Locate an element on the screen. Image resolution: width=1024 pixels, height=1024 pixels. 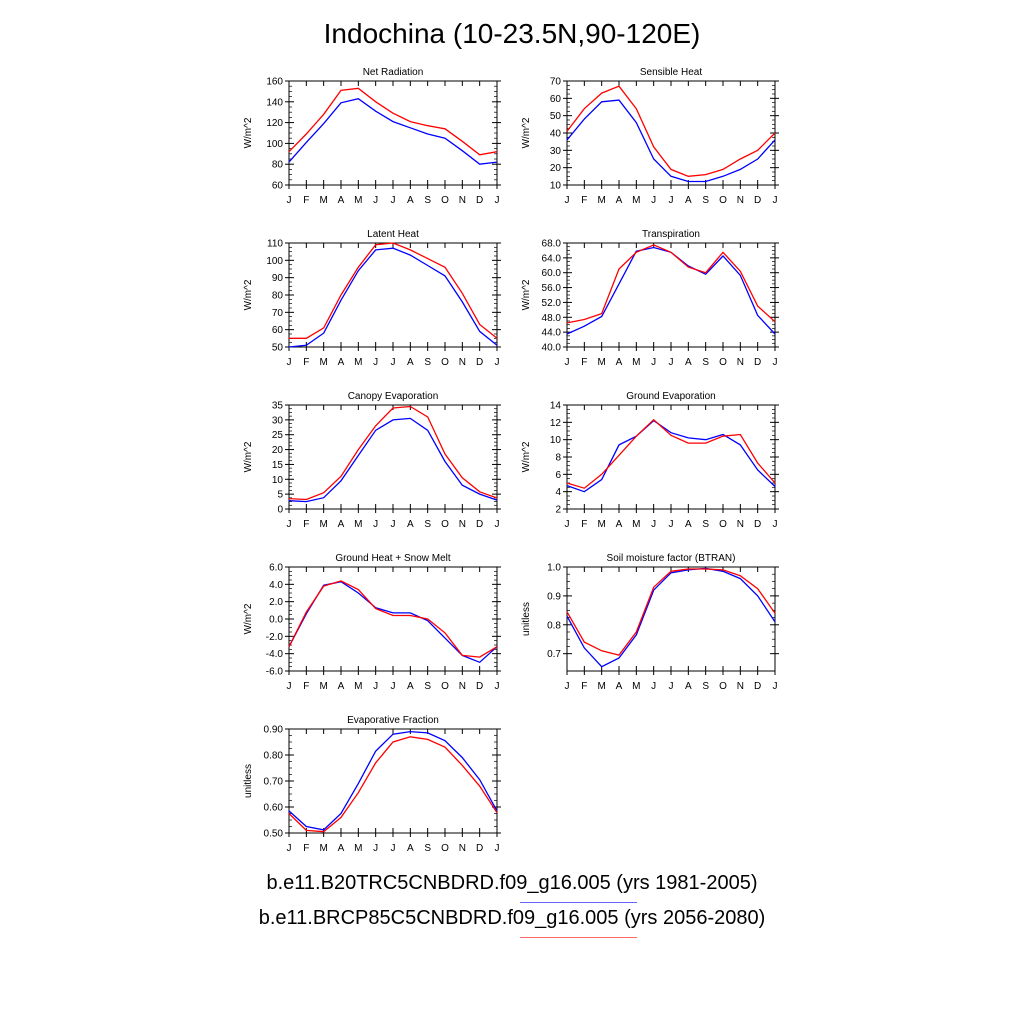
y-tick-label: 1.0 is located at coordinates (554, 568).